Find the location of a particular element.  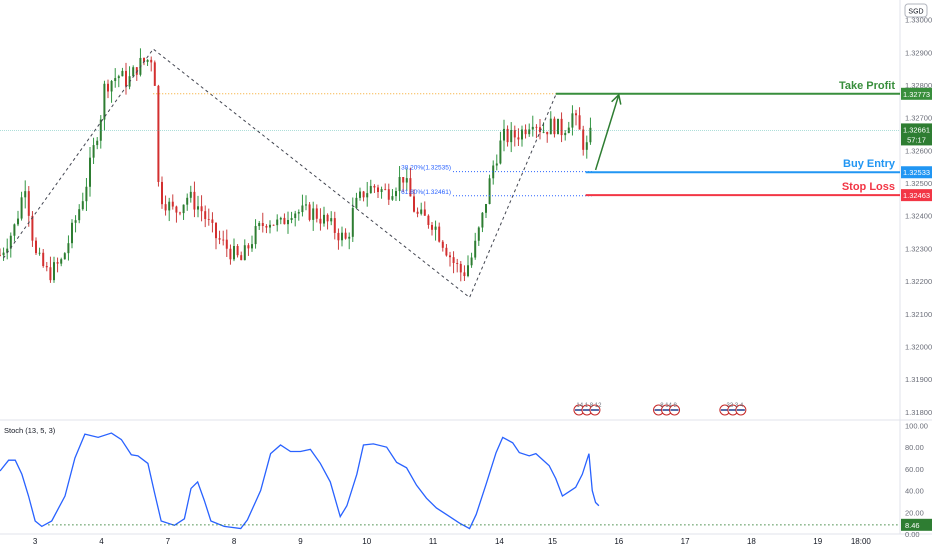

level-price-badge-label: 1.32463 is located at coordinates (916, 195).